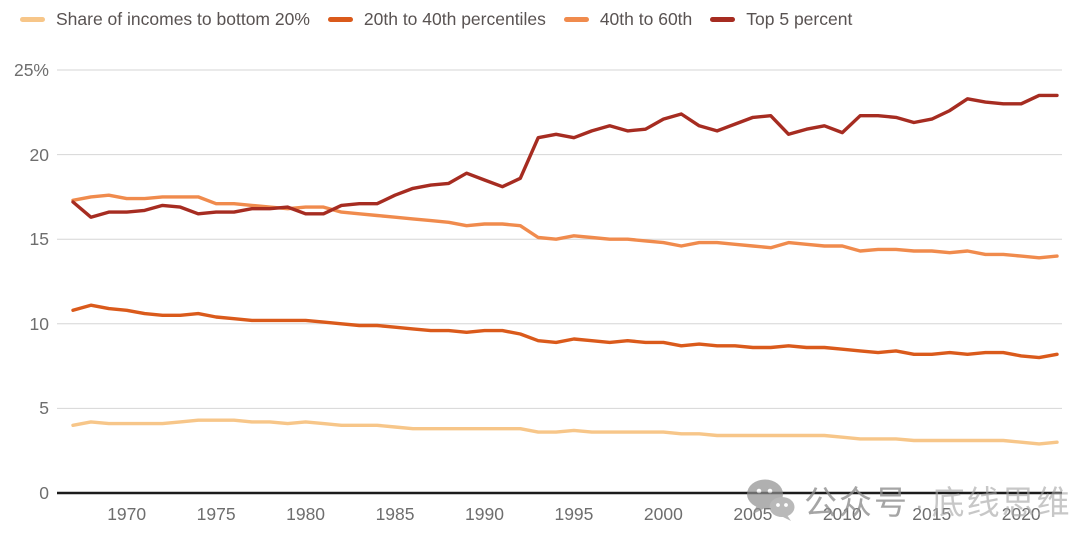  I want to click on legend-swatch-20th-40th, so click(340, 19).